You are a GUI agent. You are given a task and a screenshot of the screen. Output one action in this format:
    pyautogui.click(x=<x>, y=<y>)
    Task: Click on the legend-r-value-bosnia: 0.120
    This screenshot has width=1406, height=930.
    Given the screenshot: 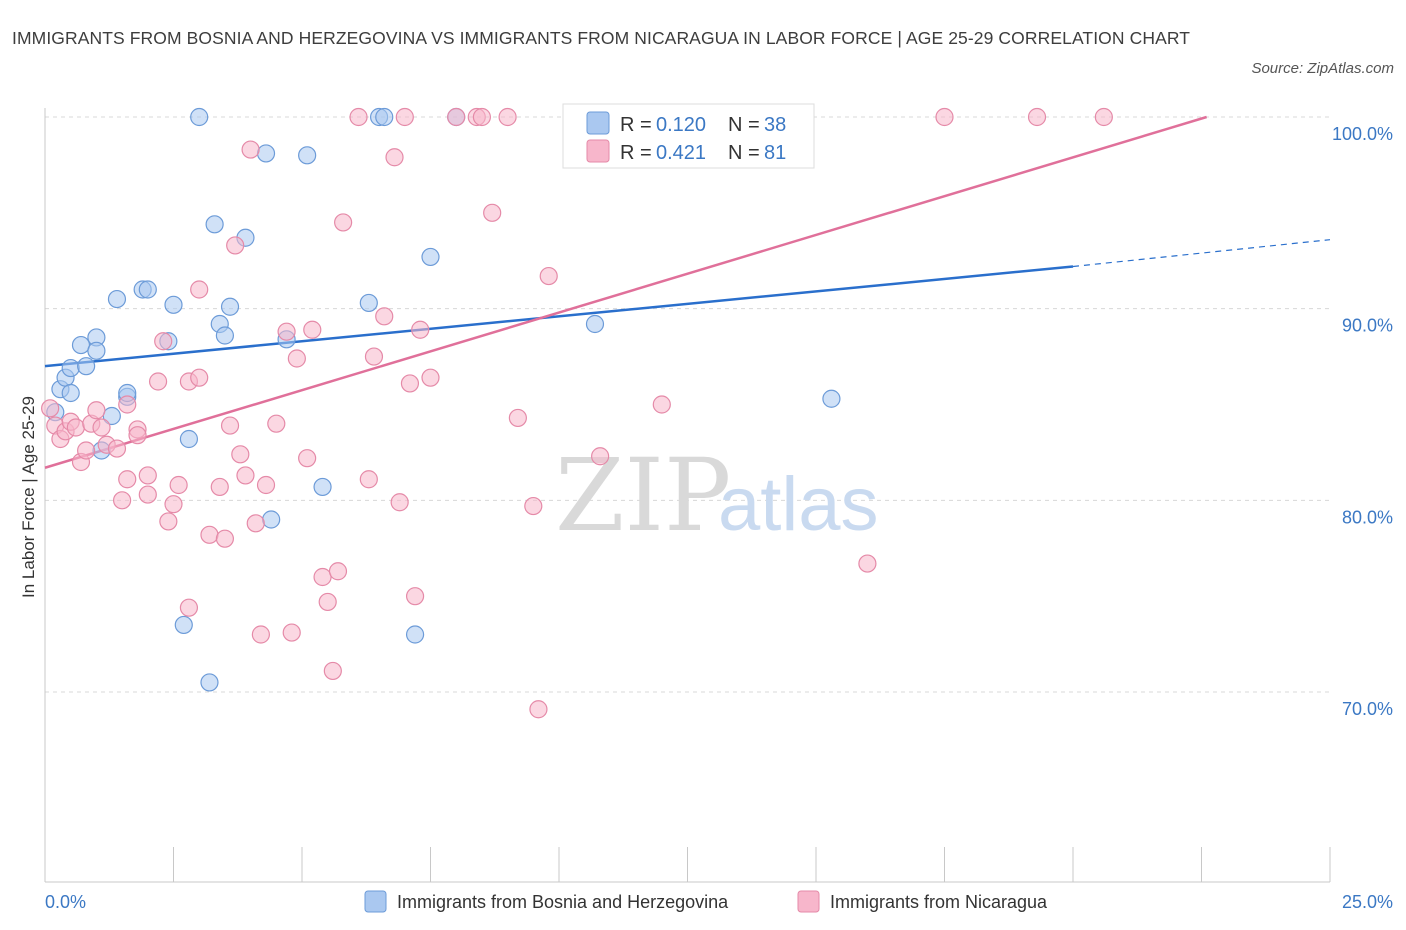 What is the action you would take?
    pyautogui.click(x=681, y=125)
    